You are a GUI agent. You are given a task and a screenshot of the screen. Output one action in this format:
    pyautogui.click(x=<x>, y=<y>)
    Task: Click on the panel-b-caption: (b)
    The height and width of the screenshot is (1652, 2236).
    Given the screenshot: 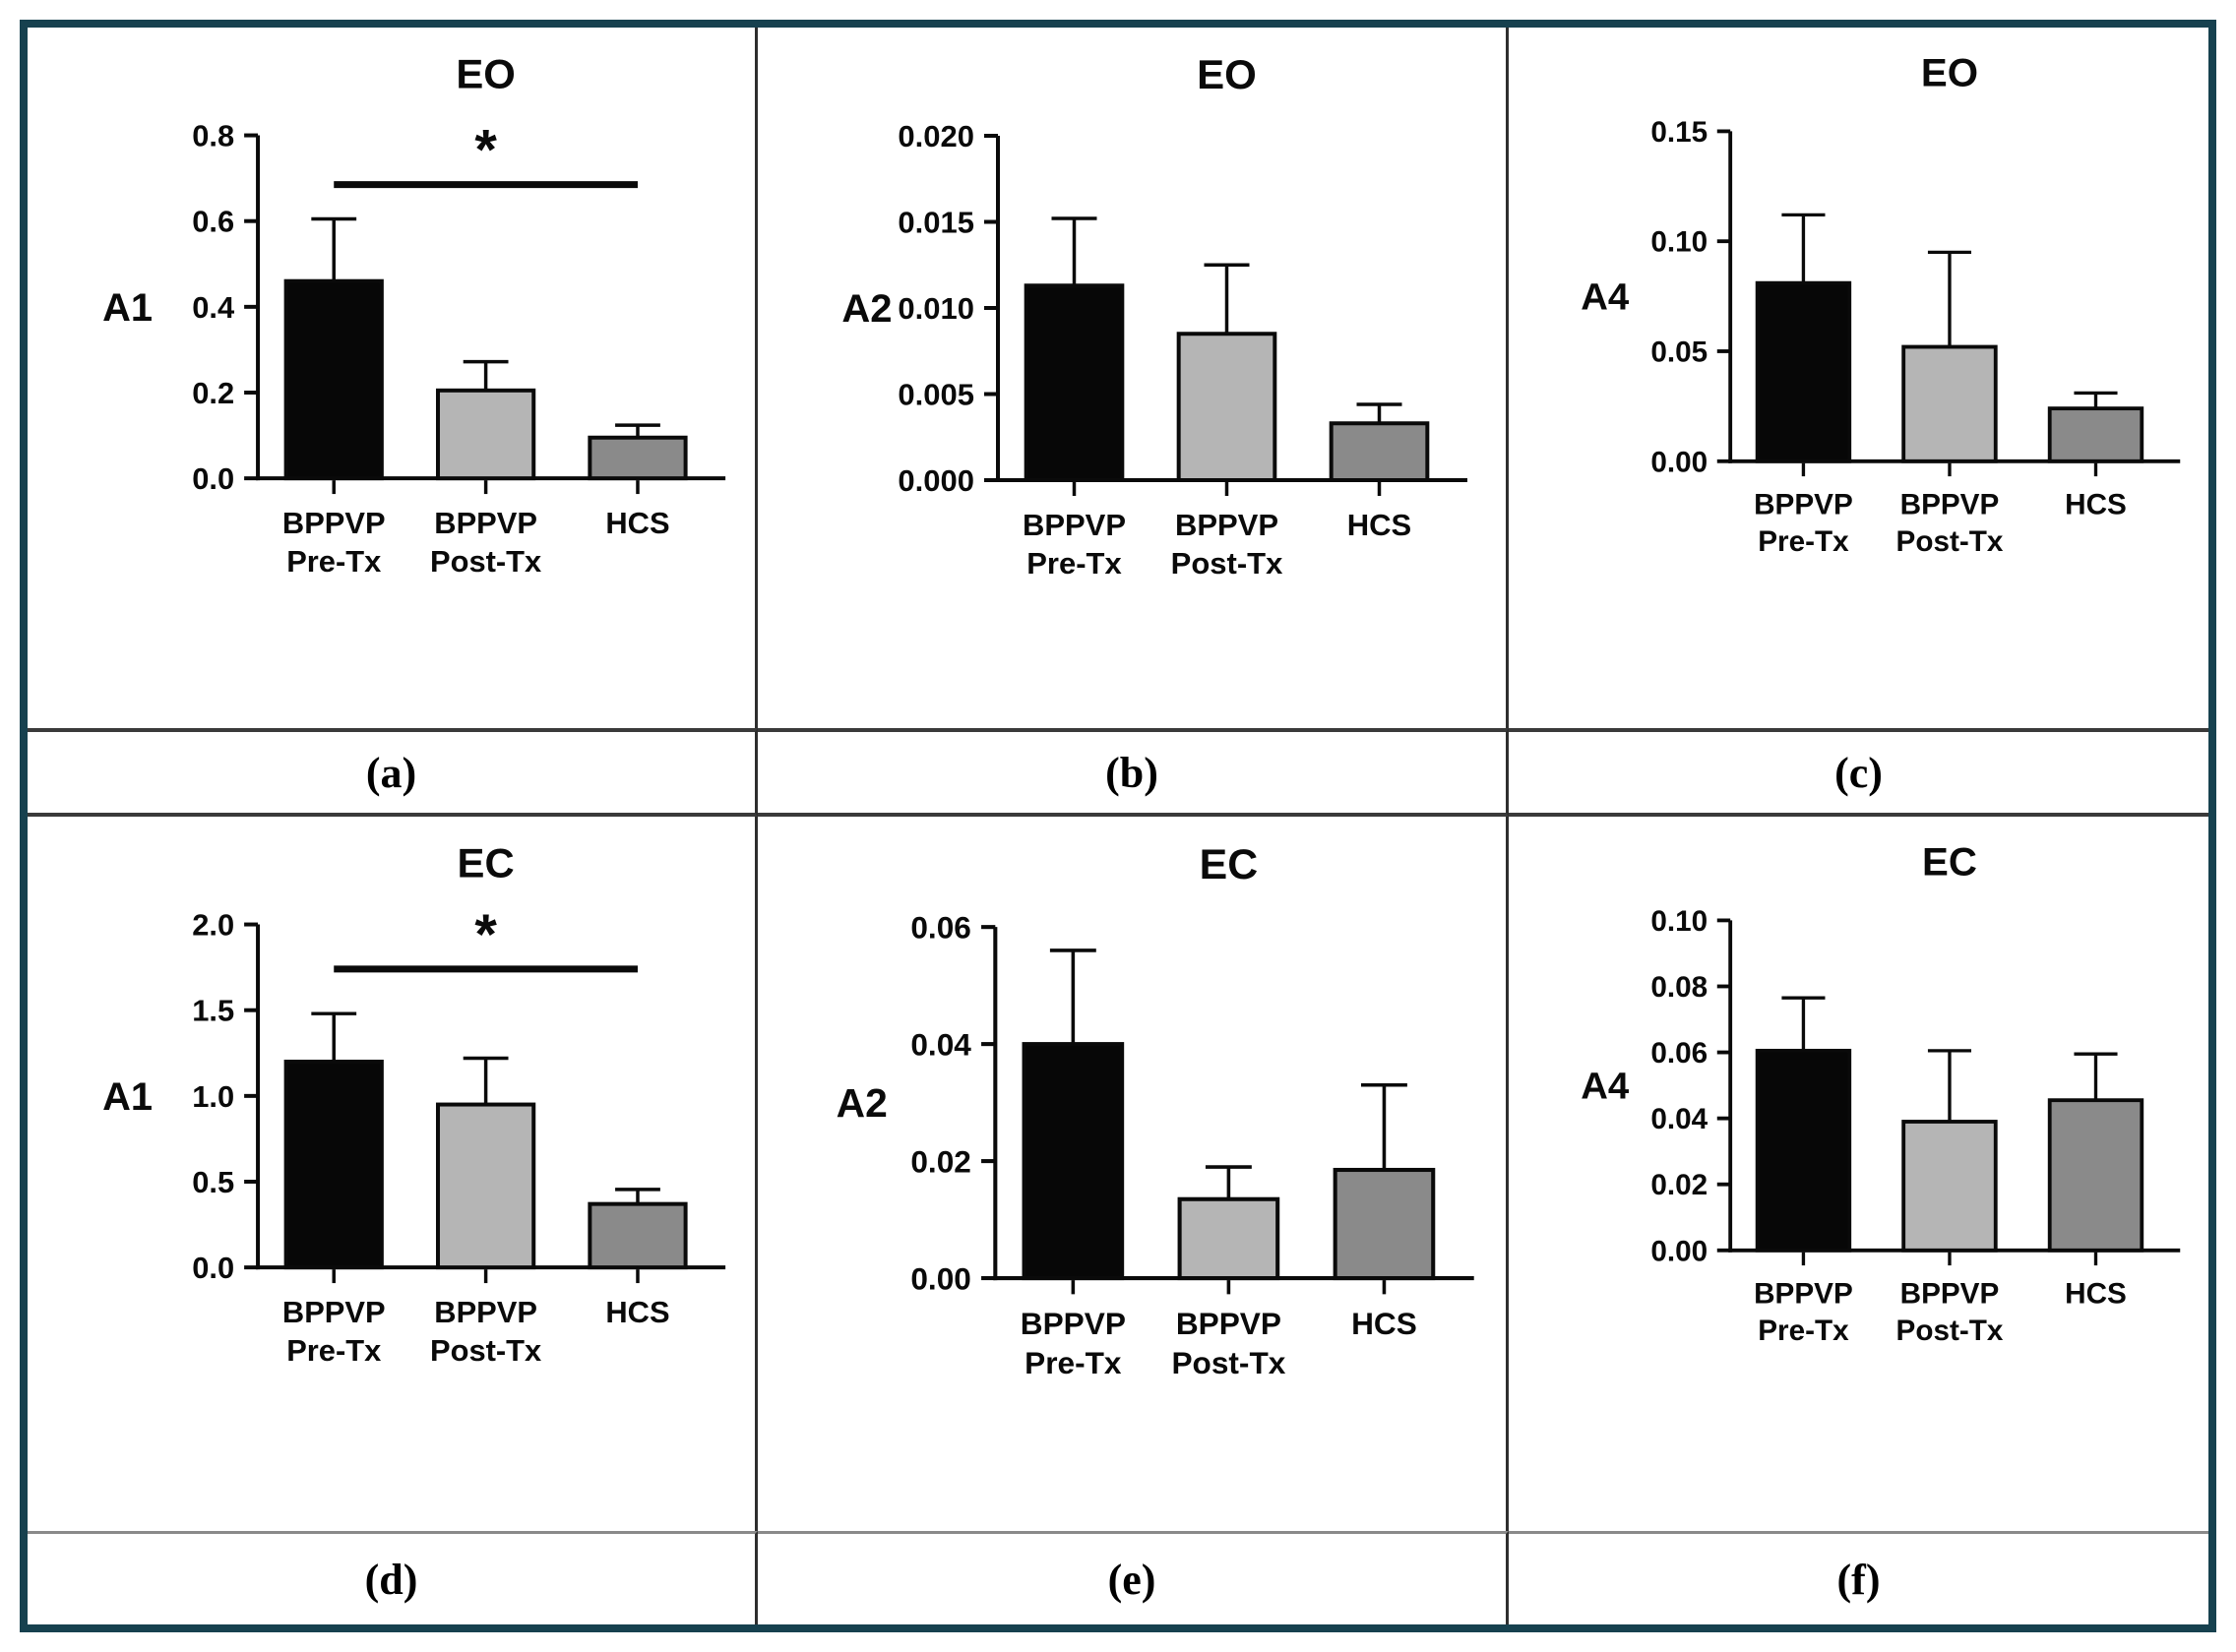 What is the action you would take?
    pyautogui.click(x=1133, y=772)
    